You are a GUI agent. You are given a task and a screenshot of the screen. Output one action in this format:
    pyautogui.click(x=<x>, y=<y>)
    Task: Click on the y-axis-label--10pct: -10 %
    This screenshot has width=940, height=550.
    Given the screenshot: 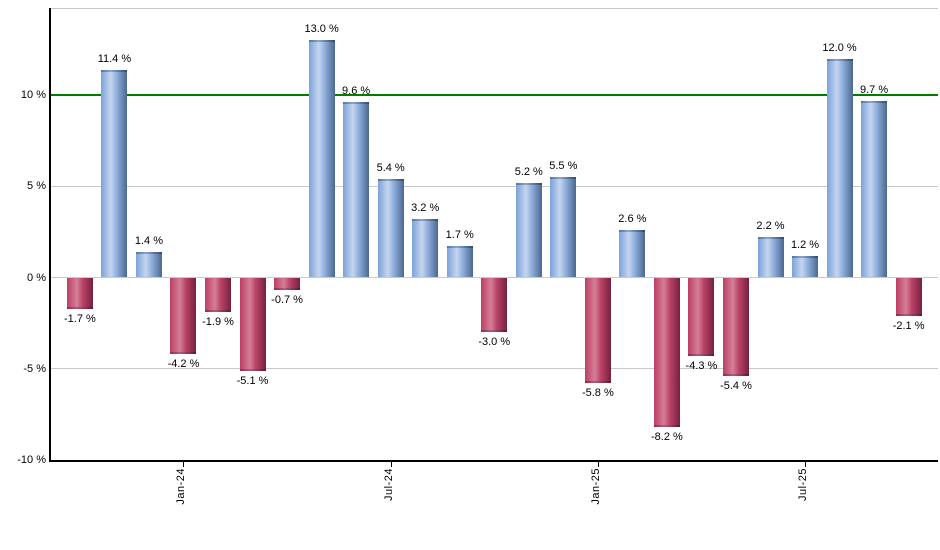 What is the action you would take?
    pyautogui.click(x=31, y=459)
    